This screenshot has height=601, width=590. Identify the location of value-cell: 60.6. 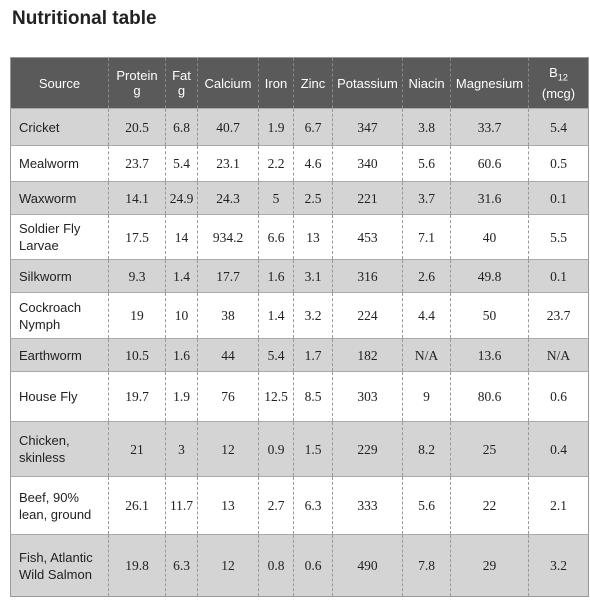
(489, 163).